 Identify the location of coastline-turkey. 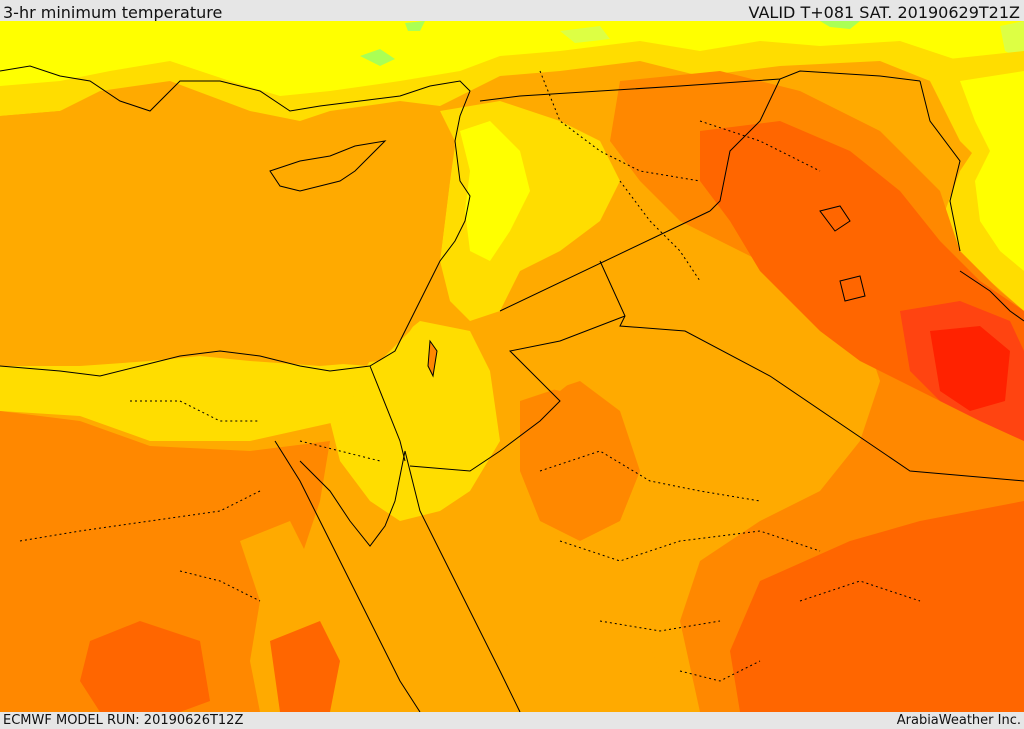
(235, 103).